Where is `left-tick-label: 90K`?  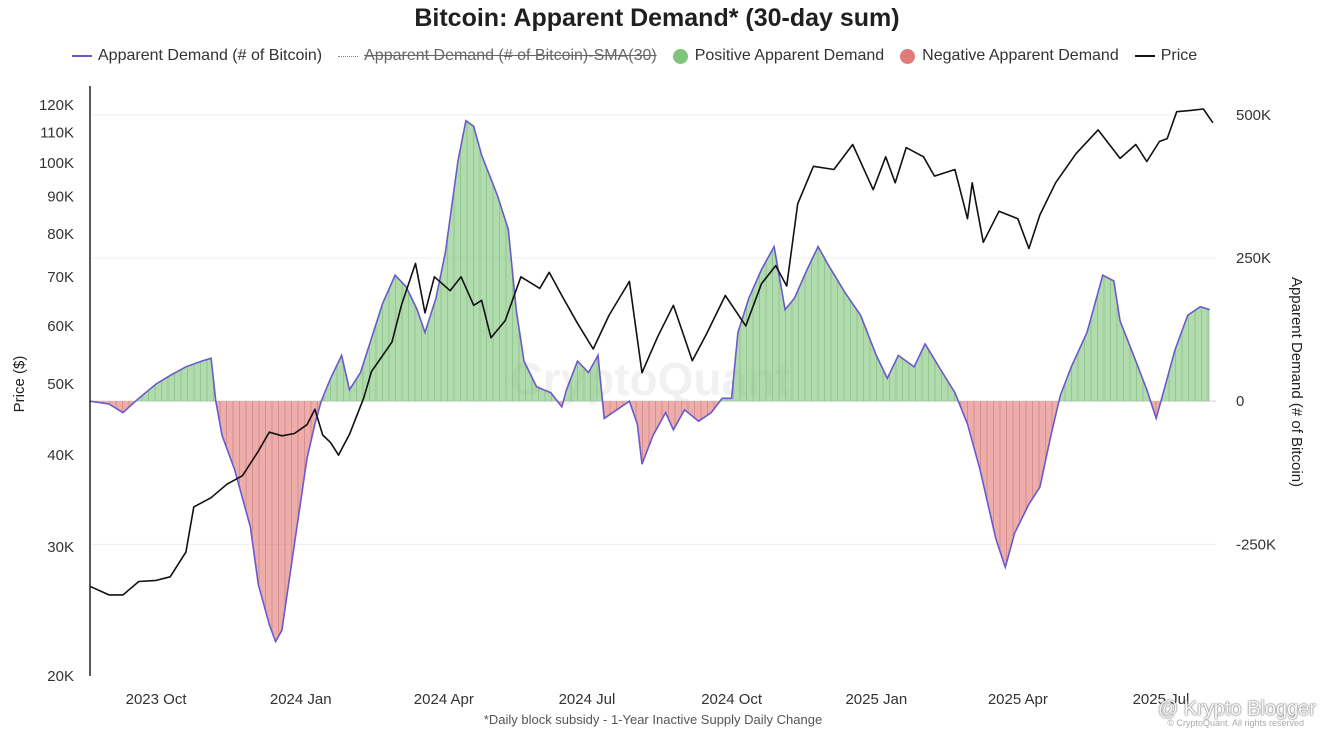 left-tick-label: 90K is located at coordinates (60, 197).